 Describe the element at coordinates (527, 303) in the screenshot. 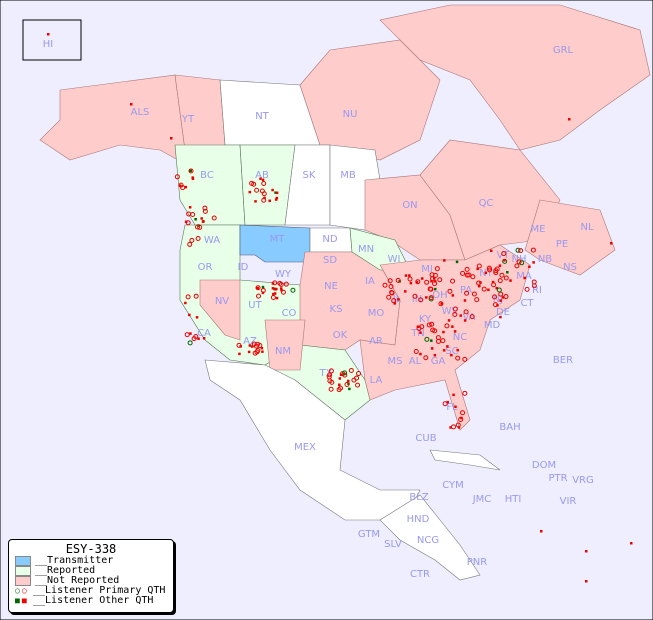

I see `region-label-ct: CT` at that location.